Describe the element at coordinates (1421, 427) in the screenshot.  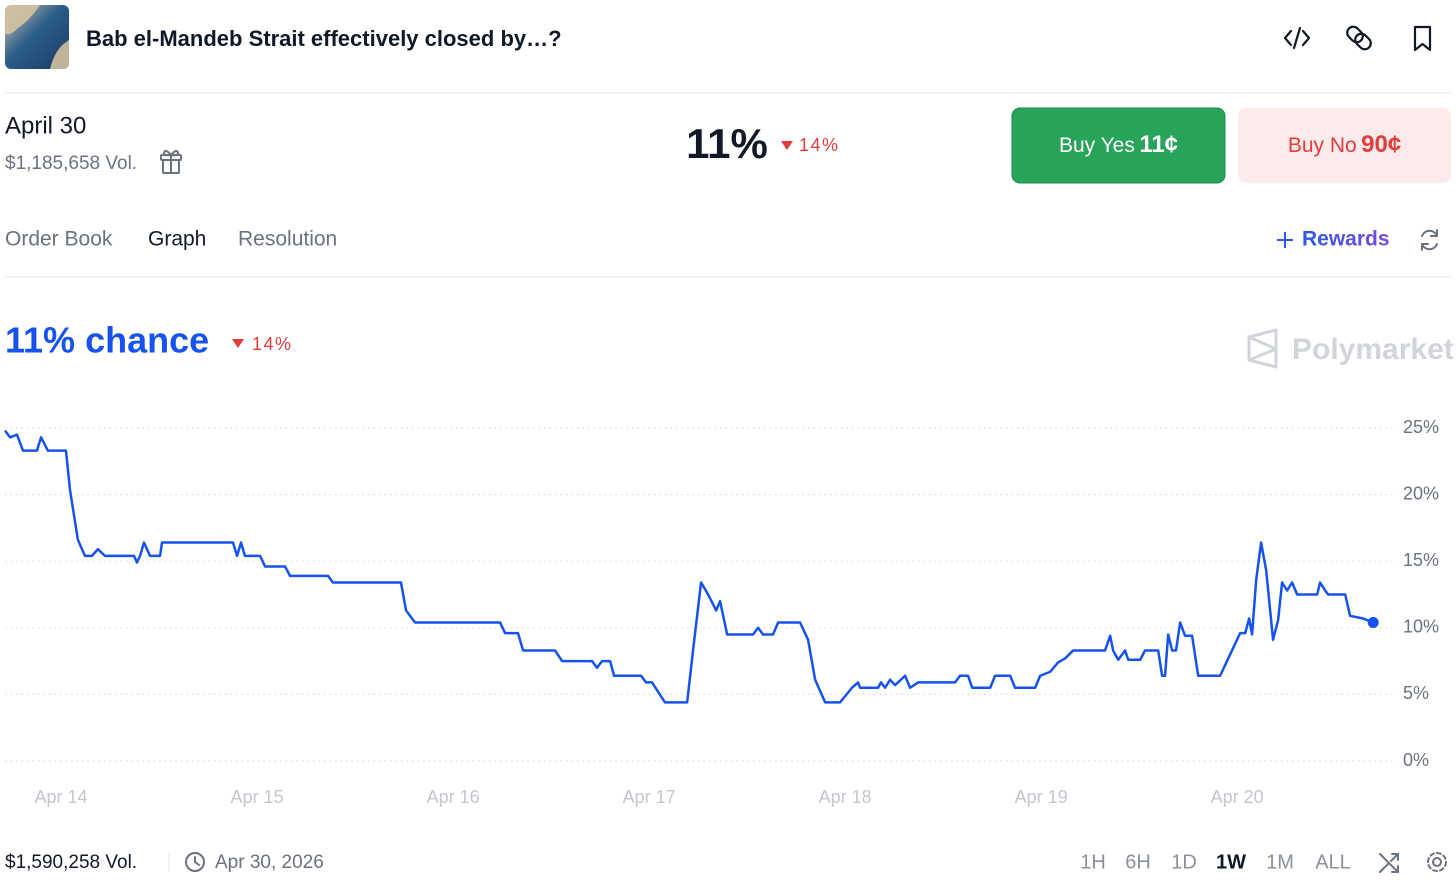
I see `y-tick-label: 25%` at that location.